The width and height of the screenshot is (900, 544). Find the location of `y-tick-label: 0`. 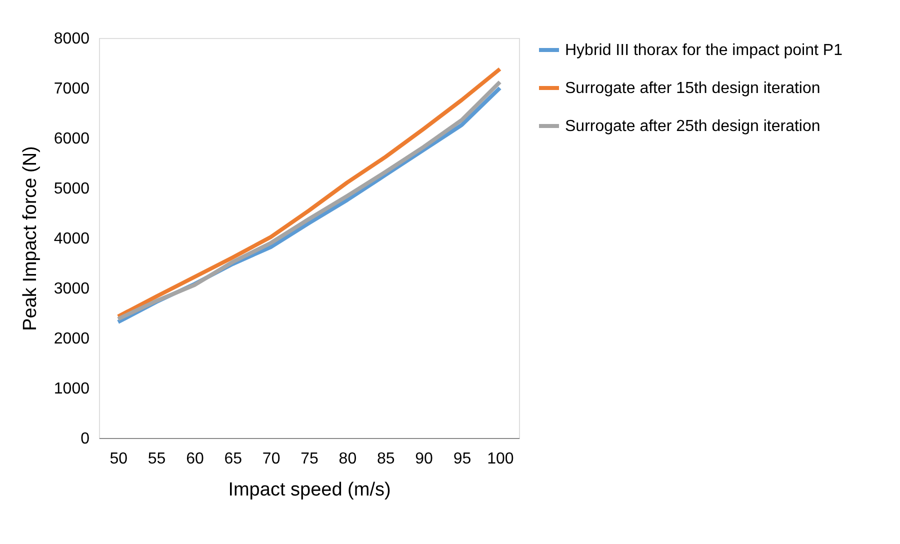

y-tick-label: 0 is located at coordinates (85, 439).